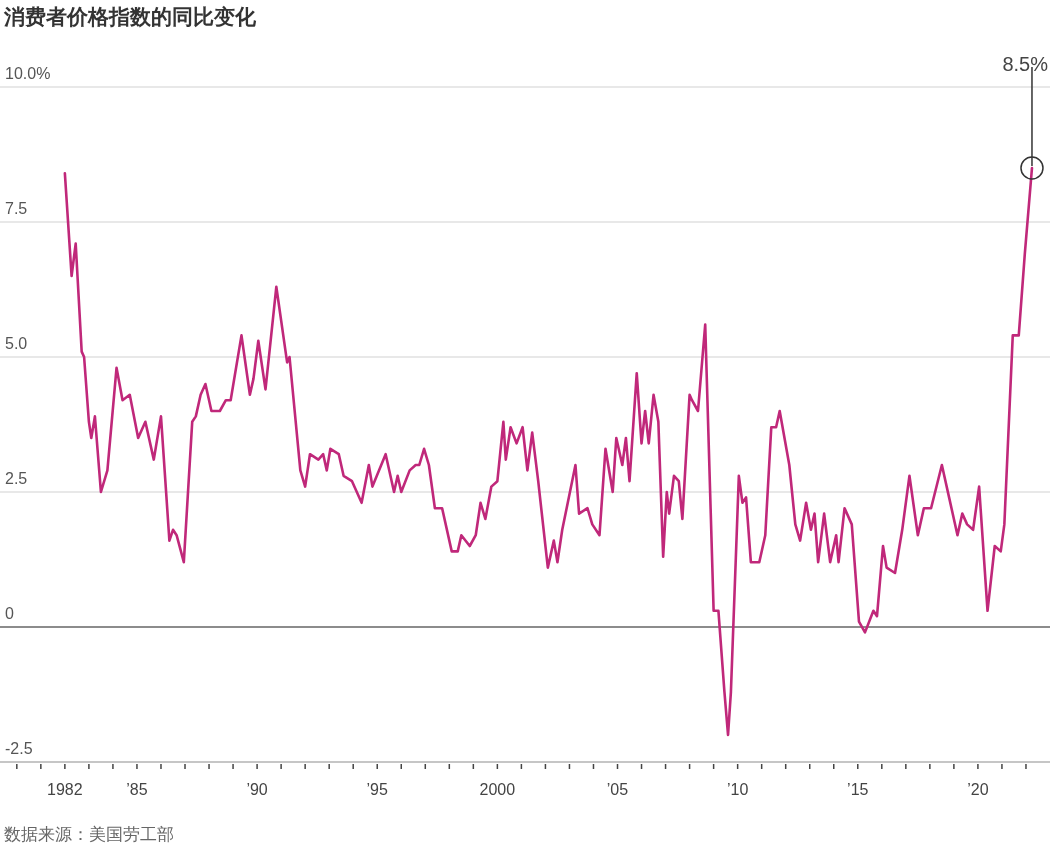 This screenshot has height=847, width=1050. I want to click on annotation: 8.5%, so click(1025, 64).